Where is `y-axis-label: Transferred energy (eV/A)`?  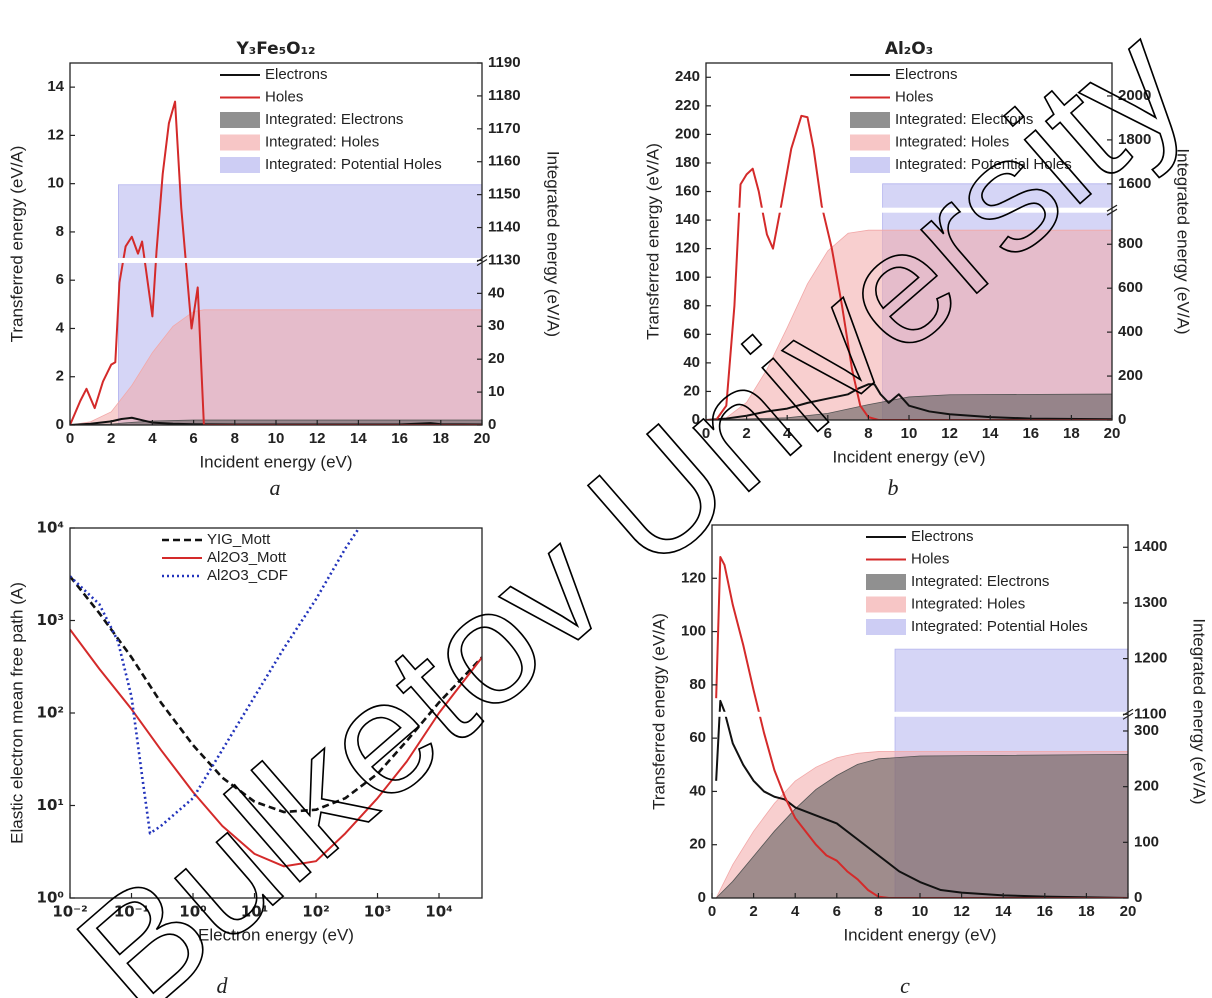 y-axis-label: Transferred energy (eV/A) is located at coordinates (652, 241).